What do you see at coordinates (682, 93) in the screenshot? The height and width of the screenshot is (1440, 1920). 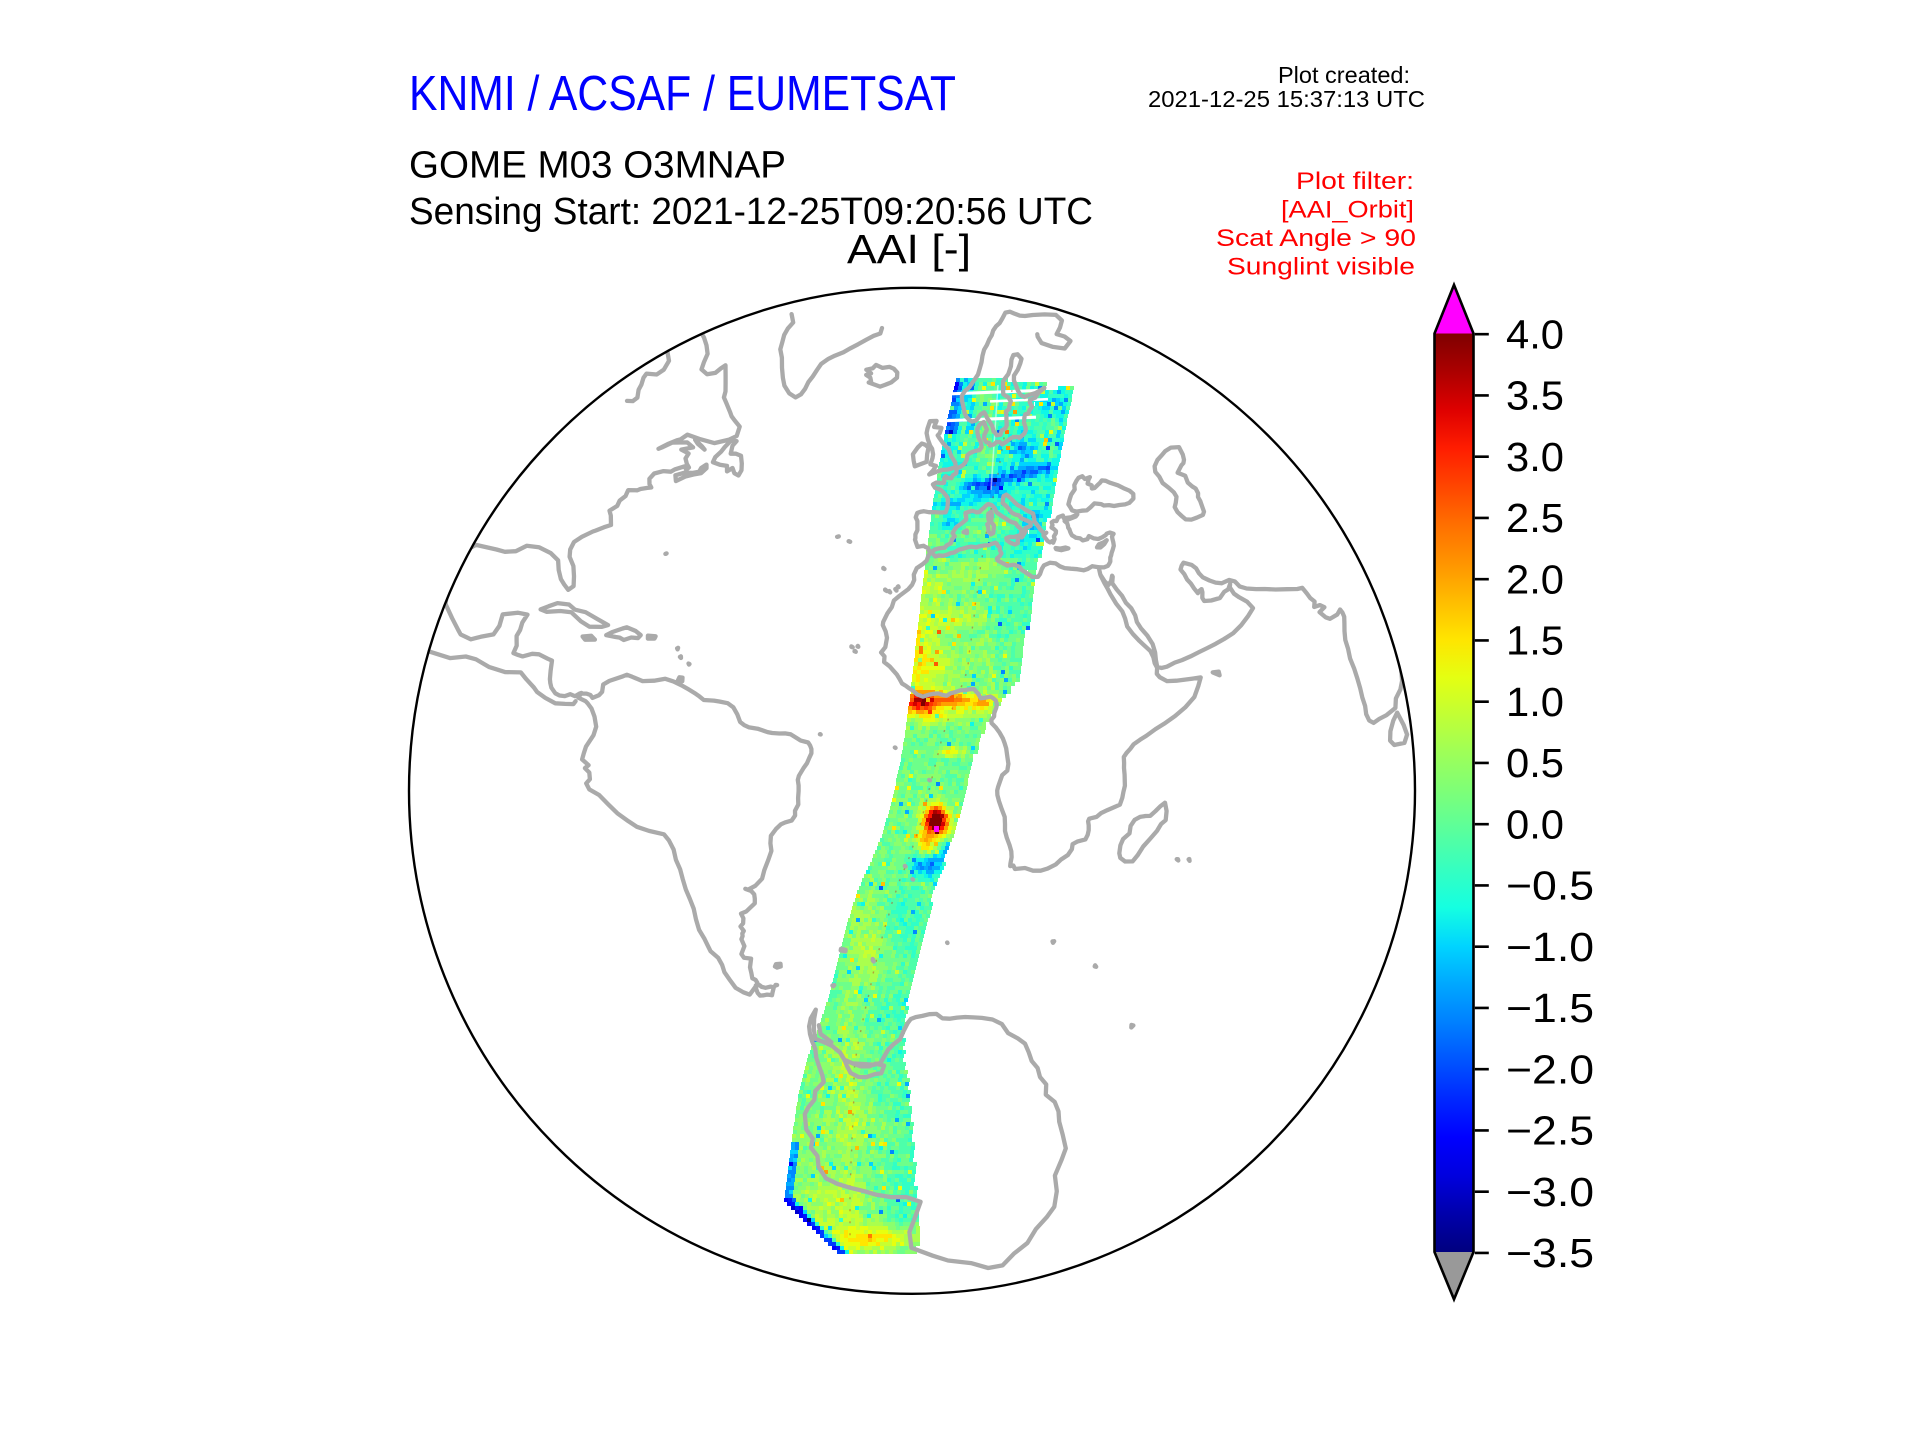 I see `svg-text: KNMI / ACSAF / EUMETSAT` at bounding box center [682, 93].